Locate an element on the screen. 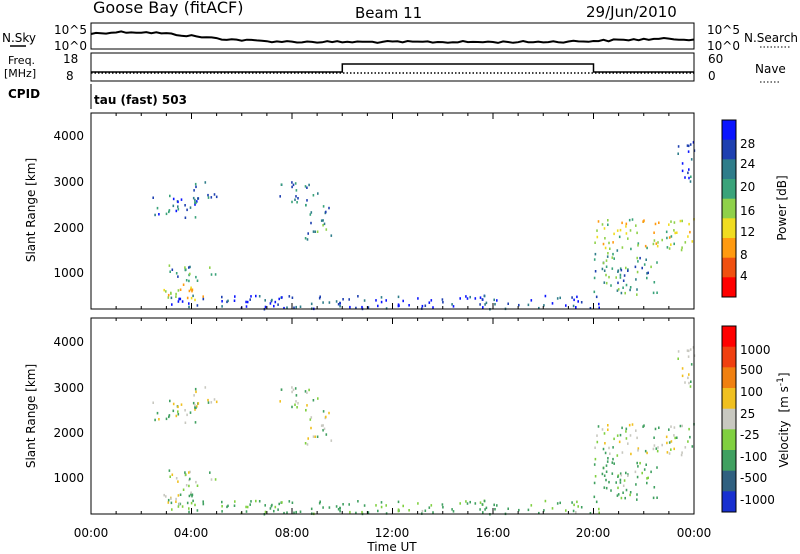  vel-cbar-tick-1000: 1000 is located at coordinates (755, 350).